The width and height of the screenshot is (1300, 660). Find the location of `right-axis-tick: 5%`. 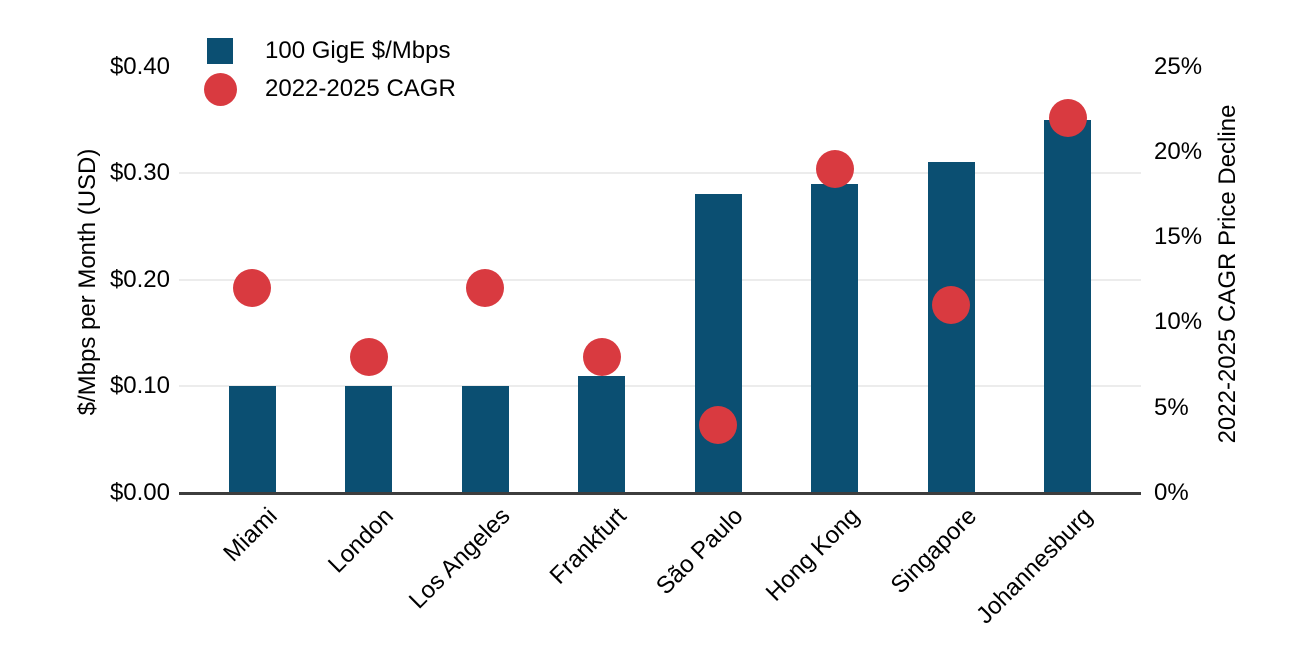

right-axis-tick: 5% is located at coordinates (1171, 407).